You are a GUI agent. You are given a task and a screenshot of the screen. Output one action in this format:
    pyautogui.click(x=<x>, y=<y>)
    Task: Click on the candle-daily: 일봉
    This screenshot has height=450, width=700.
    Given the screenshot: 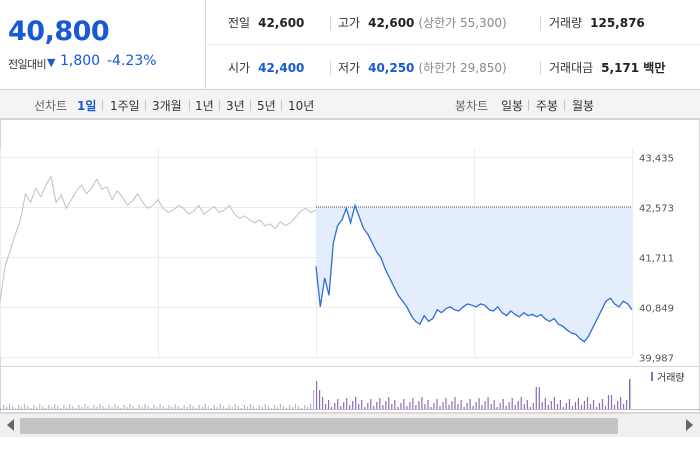 What is the action you would take?
    pyautogui.click(x=512, y=106)
    